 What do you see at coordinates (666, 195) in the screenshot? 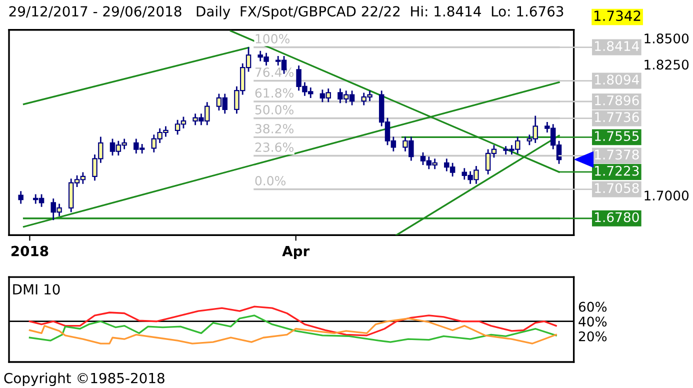
I see `y-tick-label: 1.7000` at bounding box center [666, 195].